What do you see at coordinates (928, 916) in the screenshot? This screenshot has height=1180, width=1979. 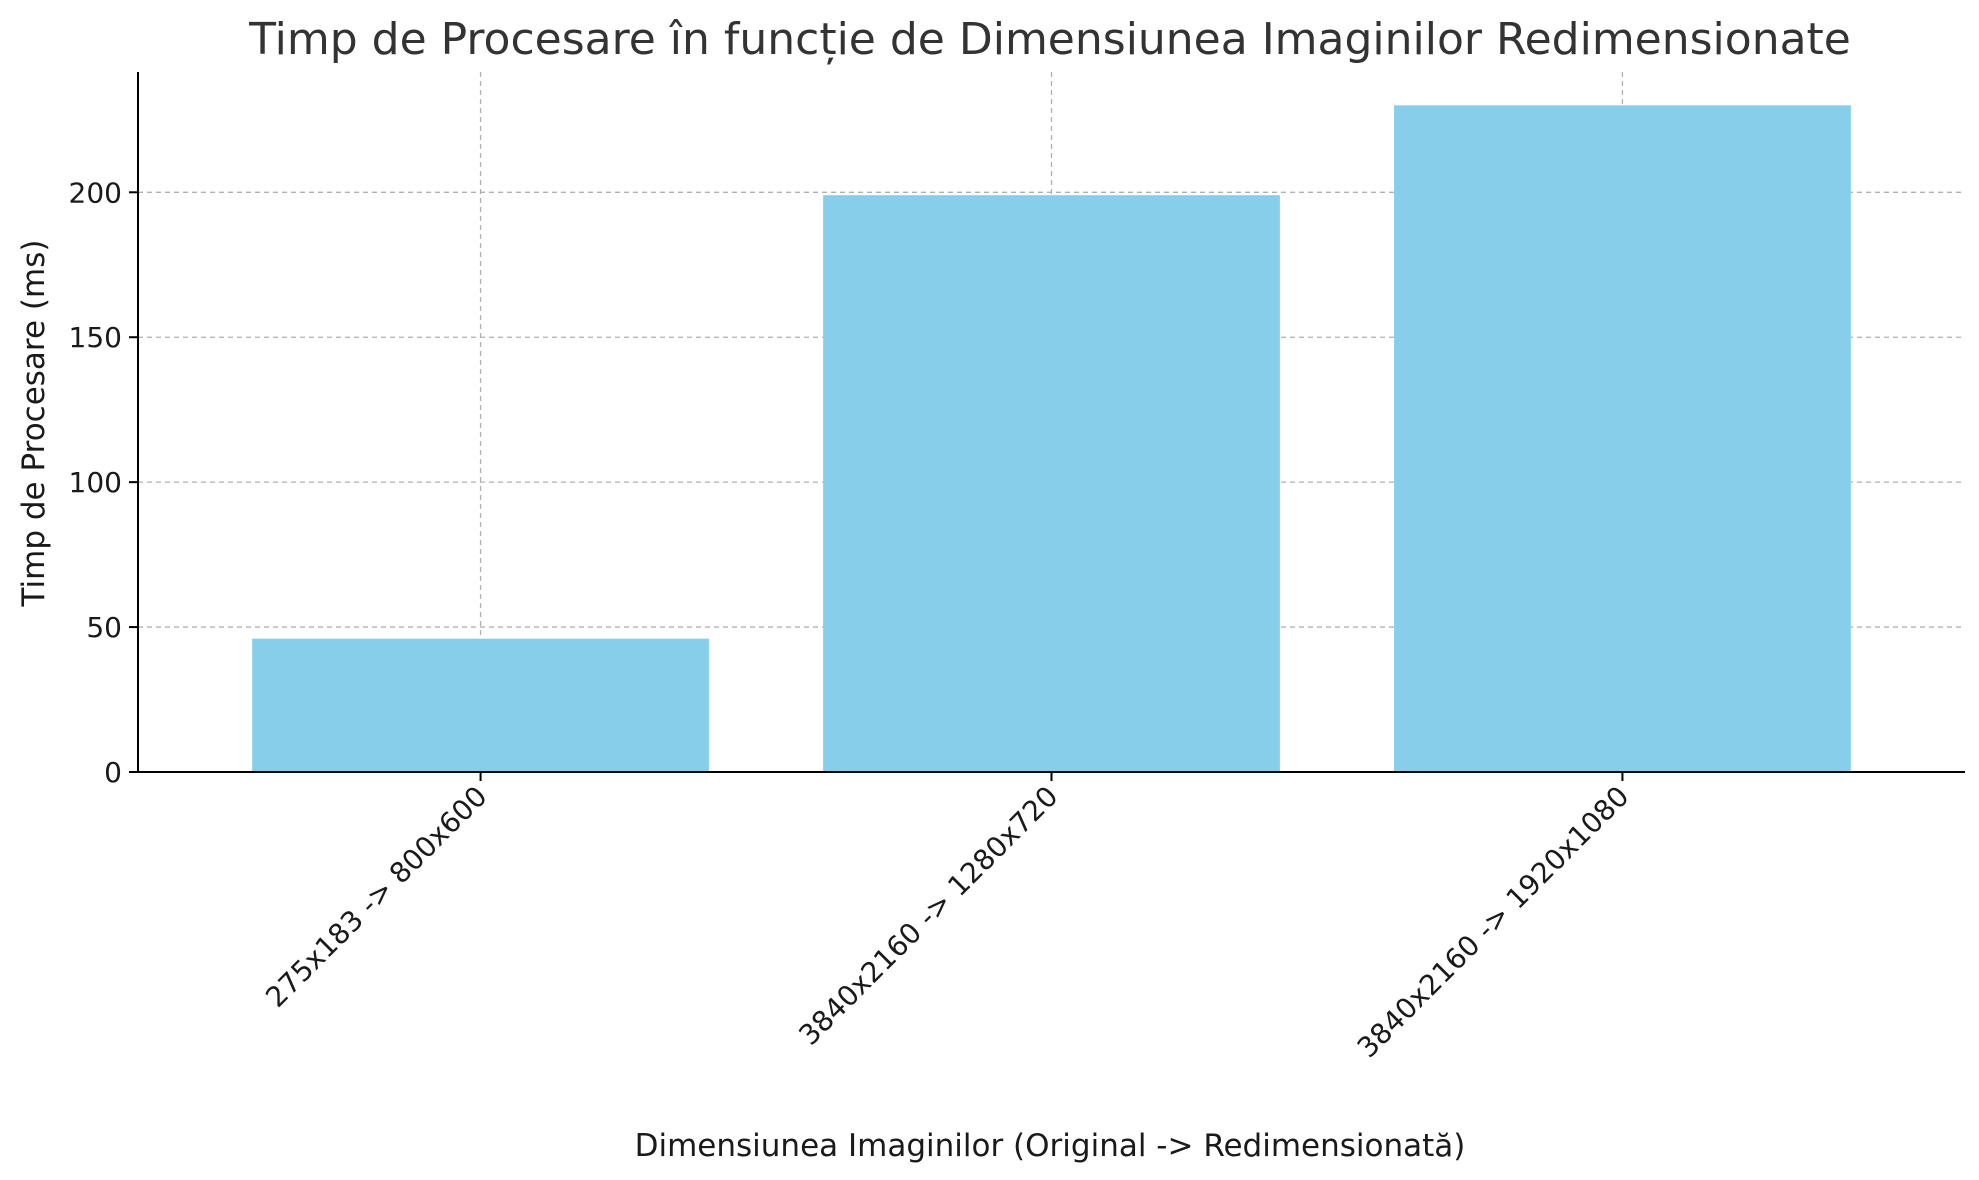 I see `x-tick-label-1: 3840x2160 -> 1280x720` at bounding box center [928, 916].